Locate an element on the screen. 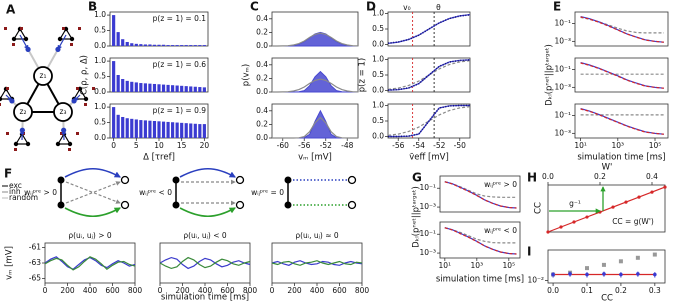 The width and height of the screenshot is (676, 302). annotation: p(z = 1) = 0.1 is located at coordinates (180, 18).